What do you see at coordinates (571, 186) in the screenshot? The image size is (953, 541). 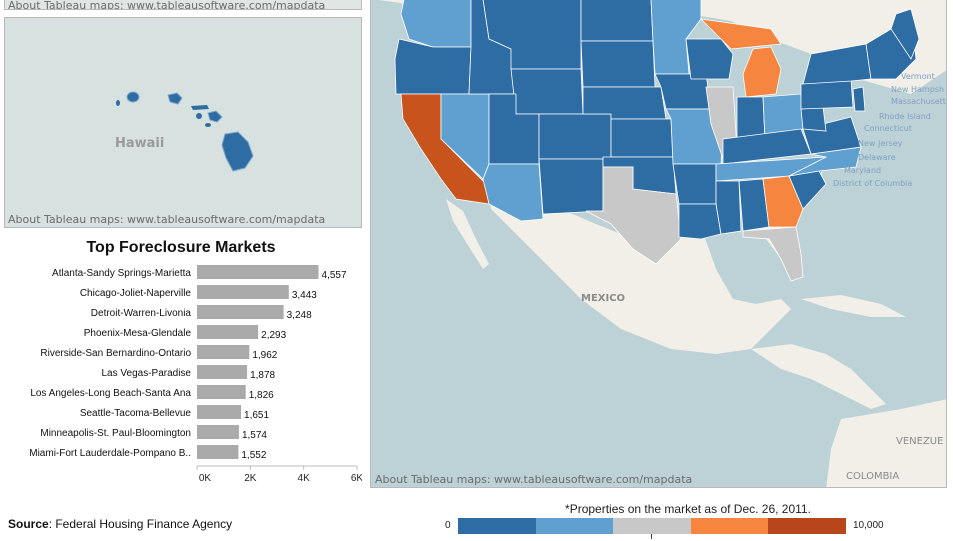 I see `state-new-mexico` at bounding box center [571, 186].